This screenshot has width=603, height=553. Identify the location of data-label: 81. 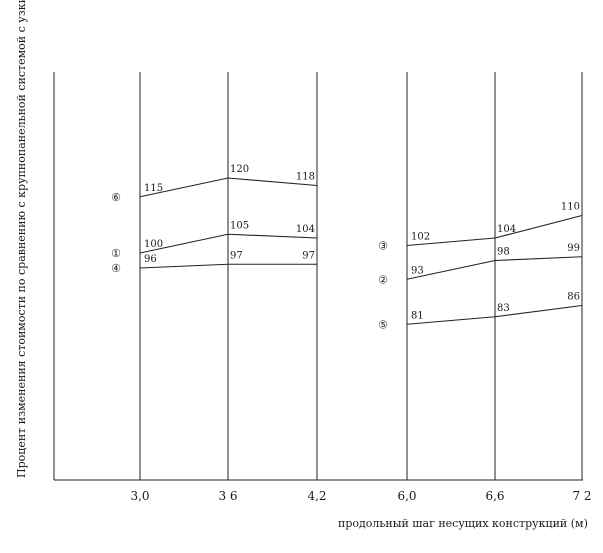
(417, 315).